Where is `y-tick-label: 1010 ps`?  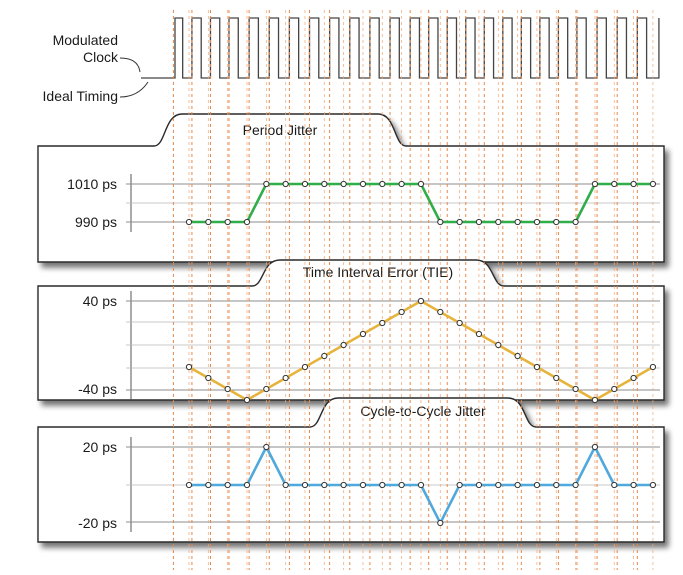
y-tick-label: 1010 ps is located at coordinates (92, 184).